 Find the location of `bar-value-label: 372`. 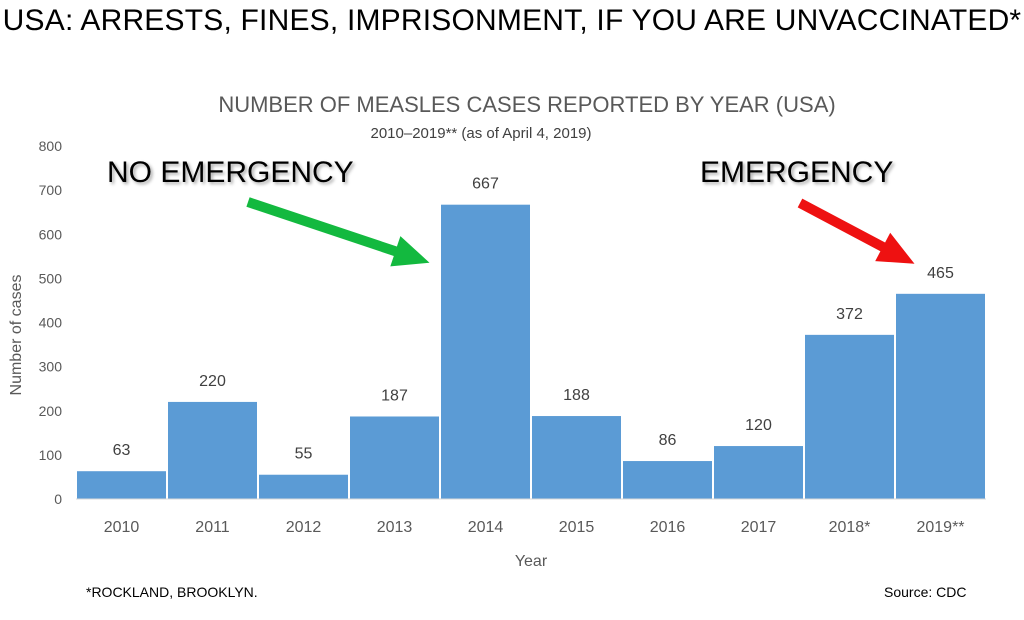

bar-value-label: 372 is located at coordinates (849, 314).